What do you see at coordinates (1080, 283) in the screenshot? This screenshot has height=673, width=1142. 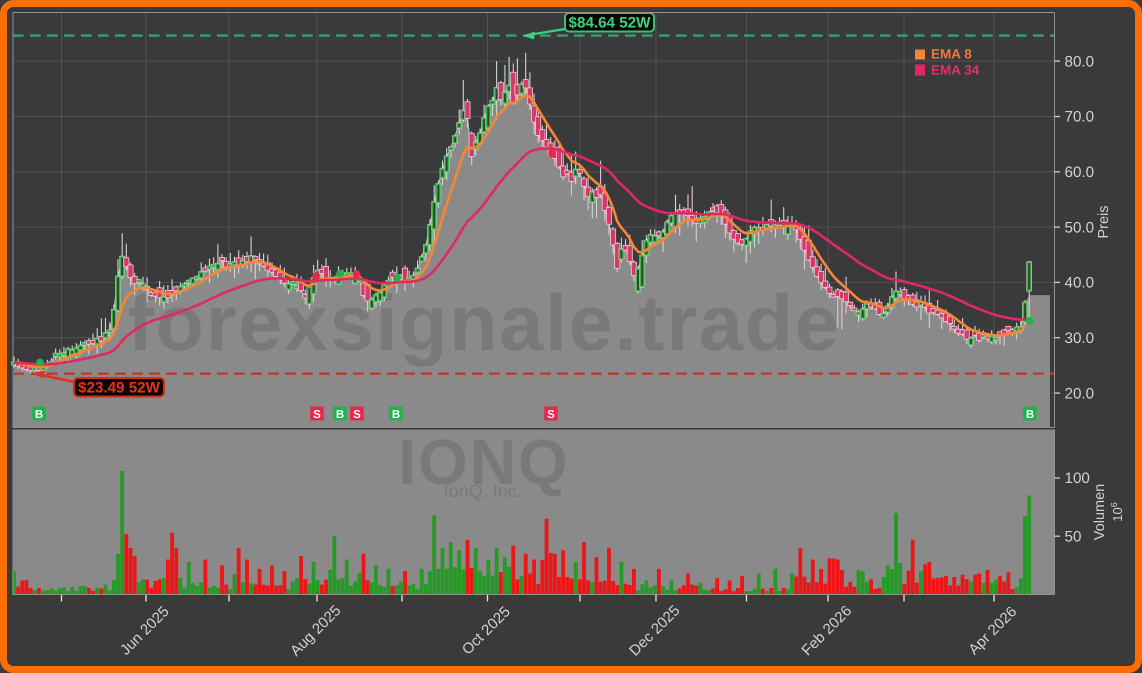 I see `svg-text: 40.0` at bounding box center [1080, 283].